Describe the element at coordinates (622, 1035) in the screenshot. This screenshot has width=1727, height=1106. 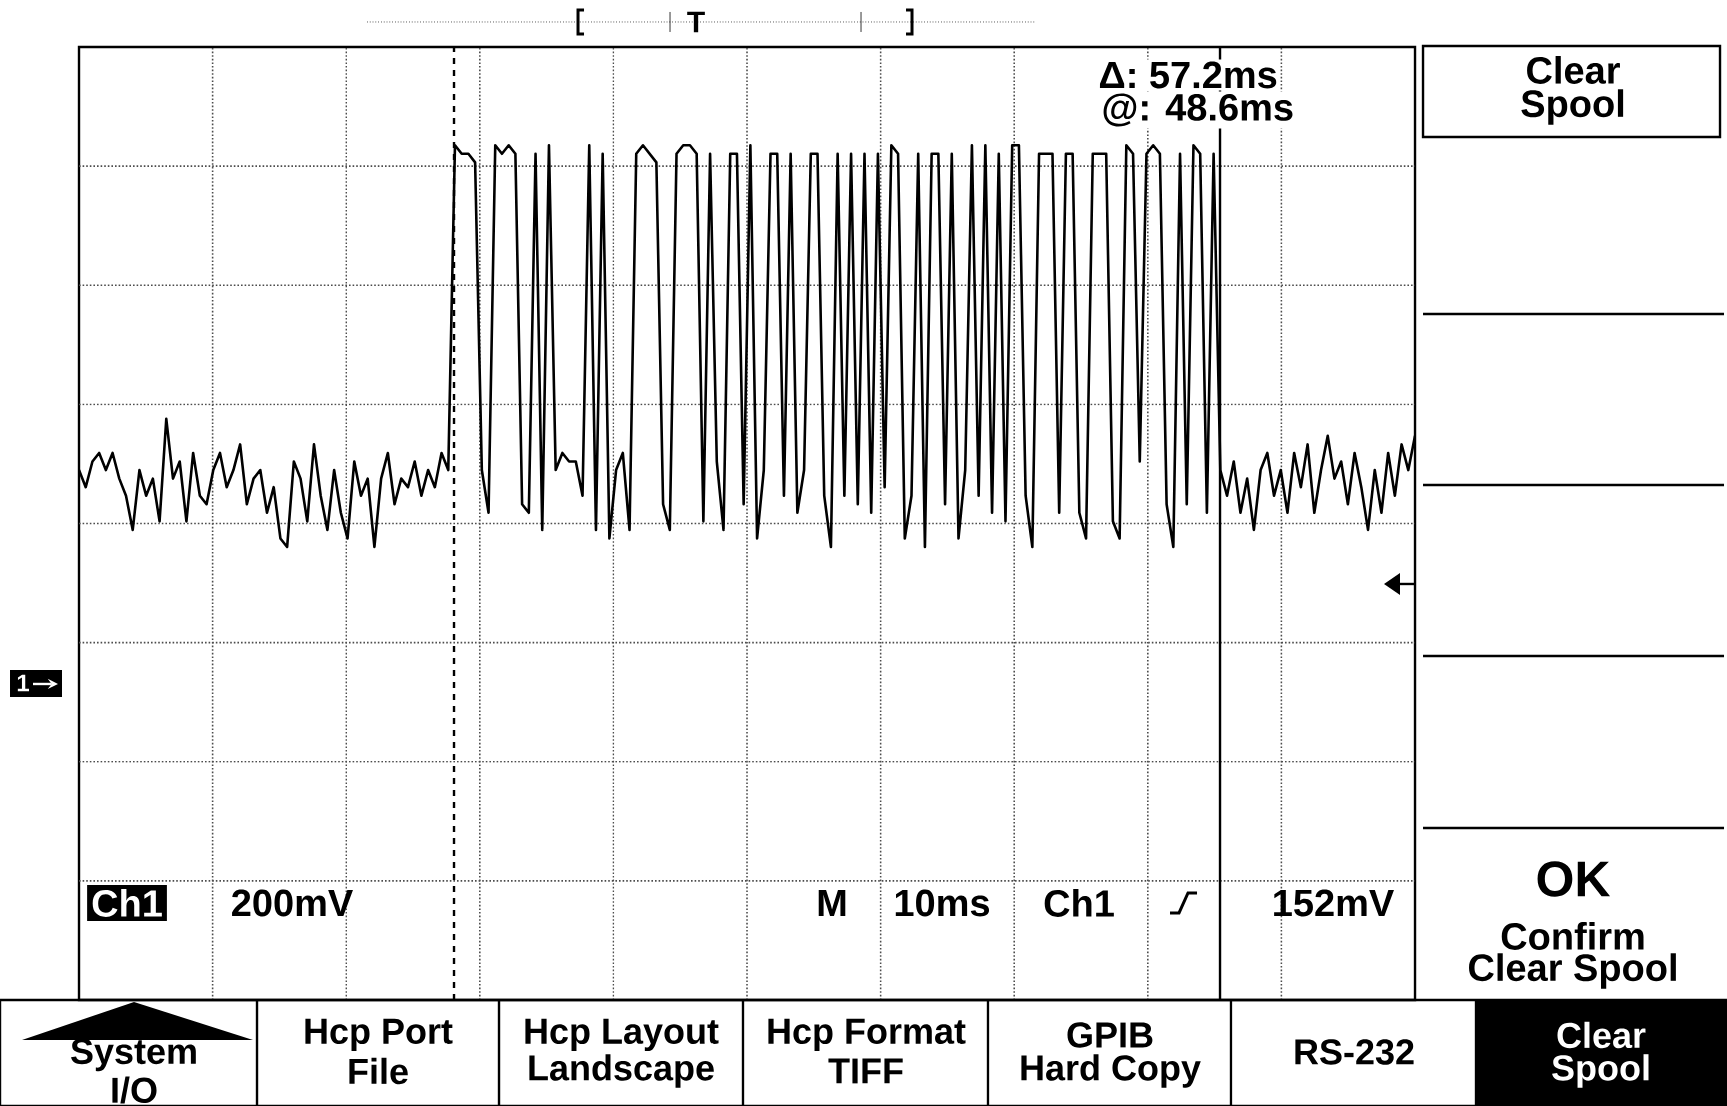
I see `text: Hcp Layout` at that location.